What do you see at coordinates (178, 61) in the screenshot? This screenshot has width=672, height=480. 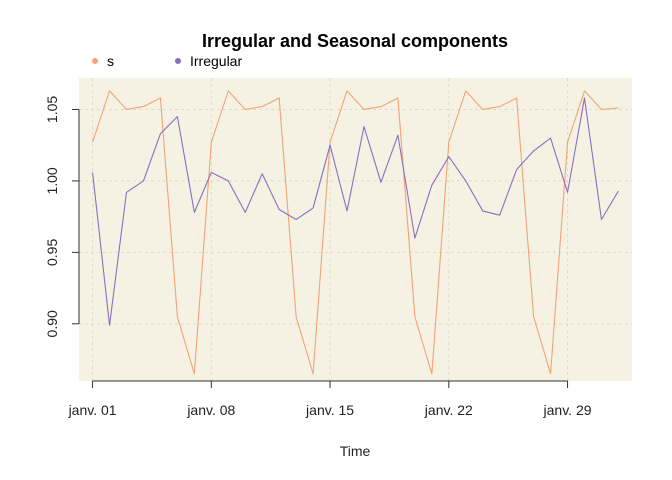 I see `legend-marker-irregular` at bounding box center [178, 61].